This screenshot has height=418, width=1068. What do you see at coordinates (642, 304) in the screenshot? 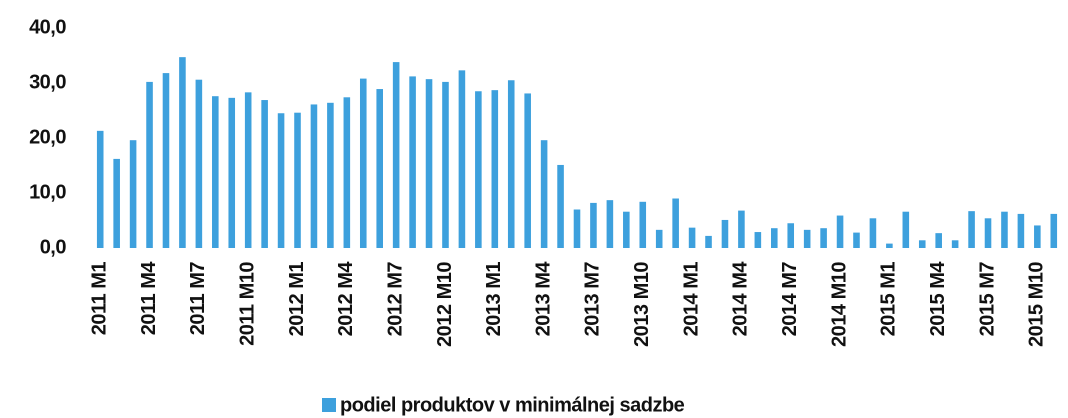
I see `x-tick-label: 2013 M10` at bounding box center [642, 304].